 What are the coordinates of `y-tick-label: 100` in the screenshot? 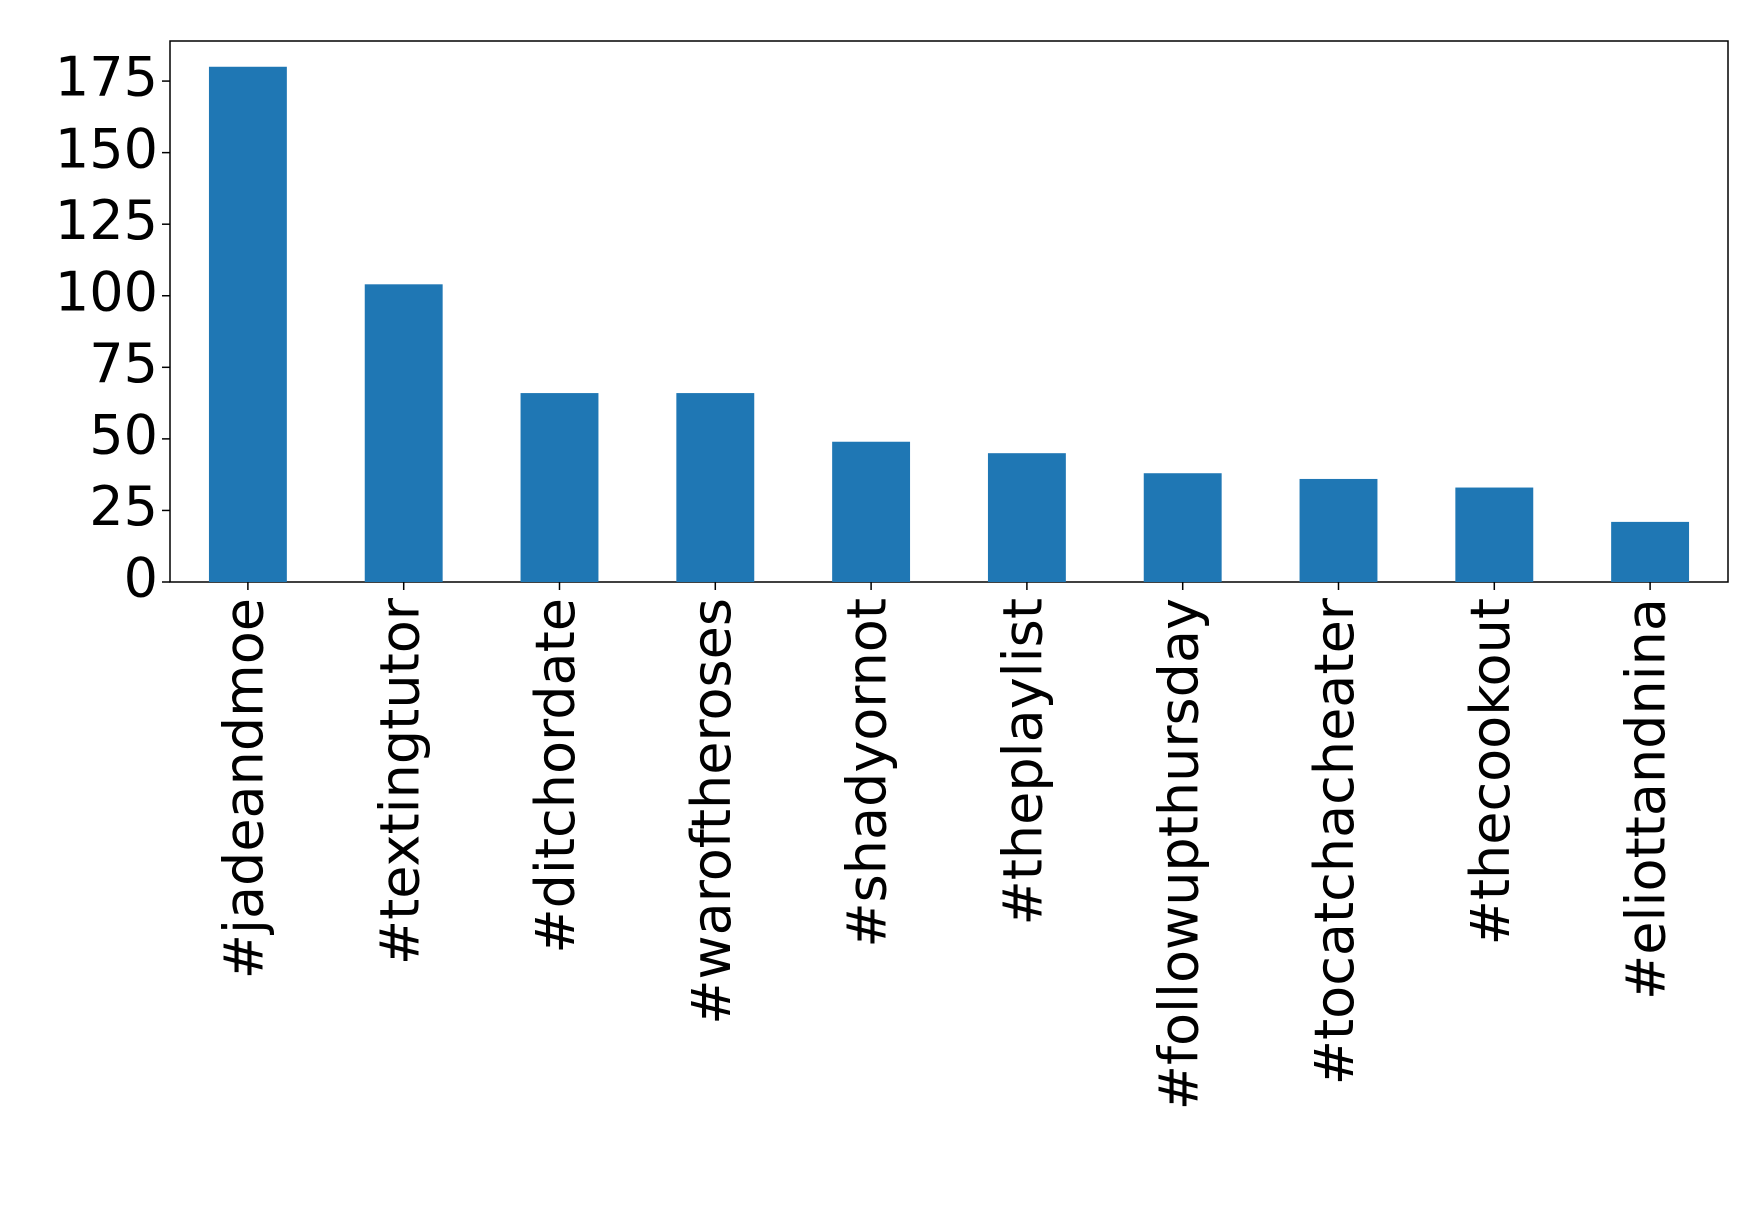 It's located at (106, 291).